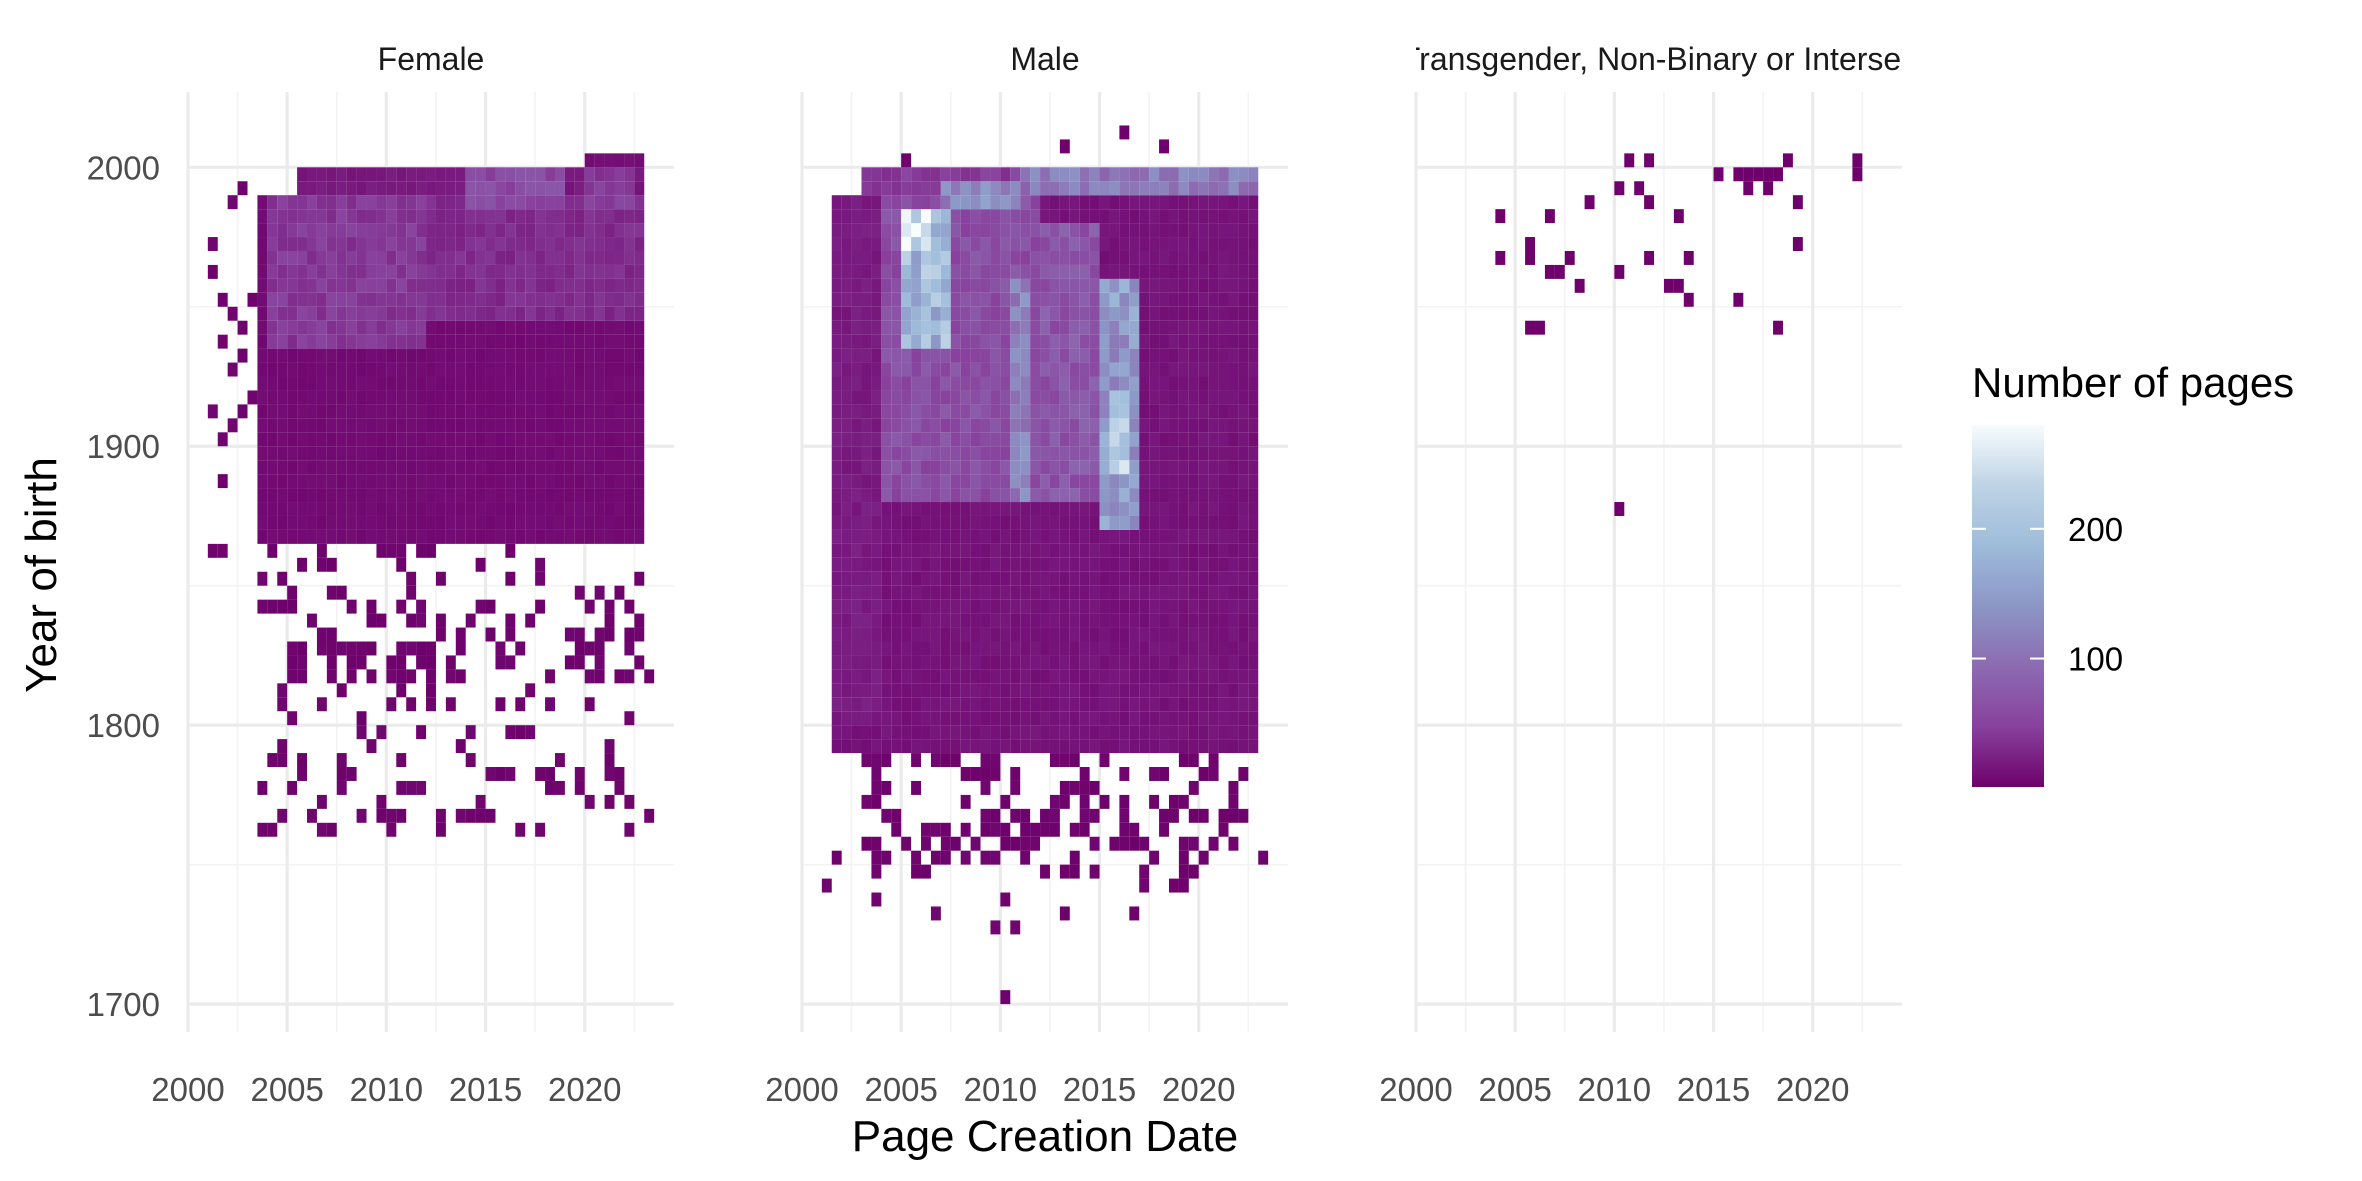 The height and width of the screenshot is (1181, 2362). I want to click on y-tick-label: 2000, so click(123, 167).